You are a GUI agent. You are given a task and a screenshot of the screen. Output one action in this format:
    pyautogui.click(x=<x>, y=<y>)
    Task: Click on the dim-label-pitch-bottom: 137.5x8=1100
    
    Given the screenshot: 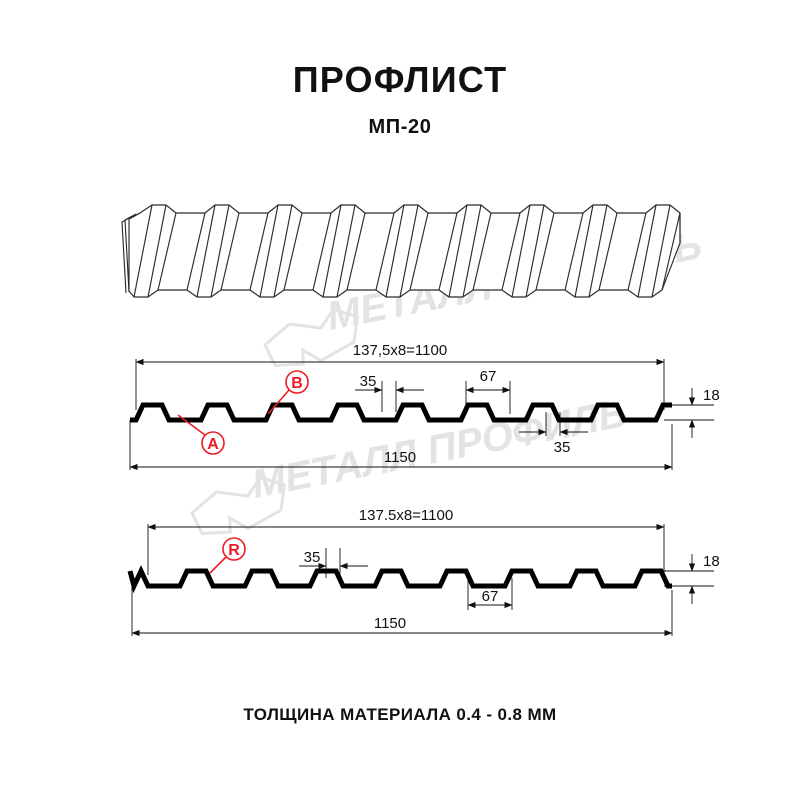 What is the action you would take?
    pyautogui.click(x=406, y=515)
    